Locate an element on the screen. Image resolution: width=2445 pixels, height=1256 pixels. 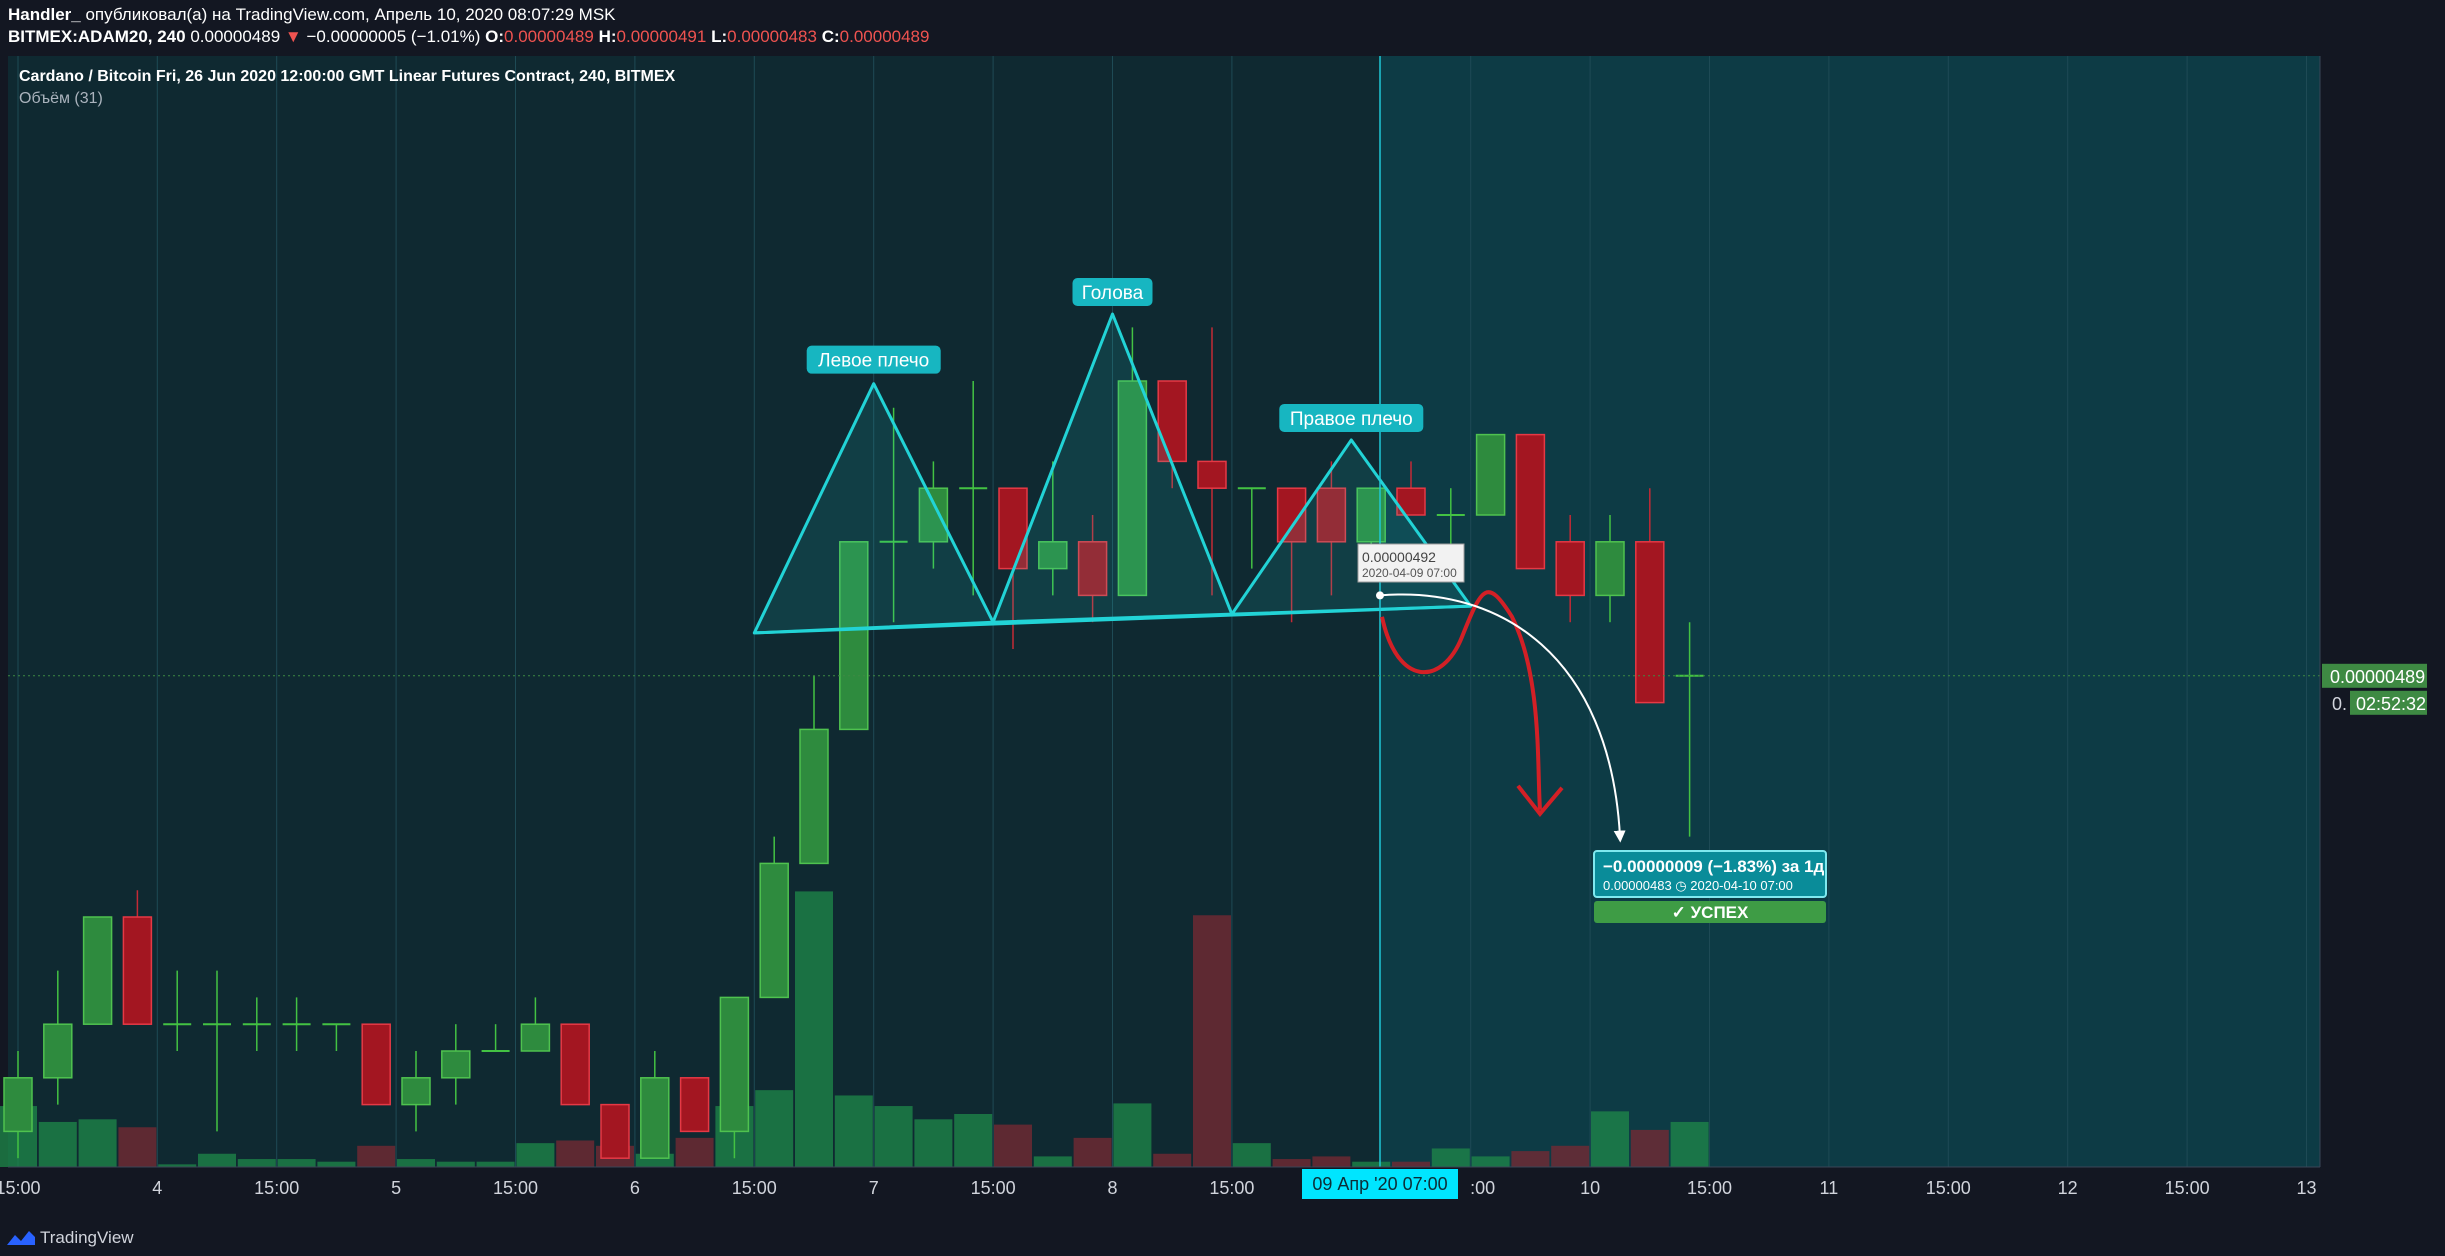
success-text: ✓ УСПЕХ is located at coordinates (1710, 912).